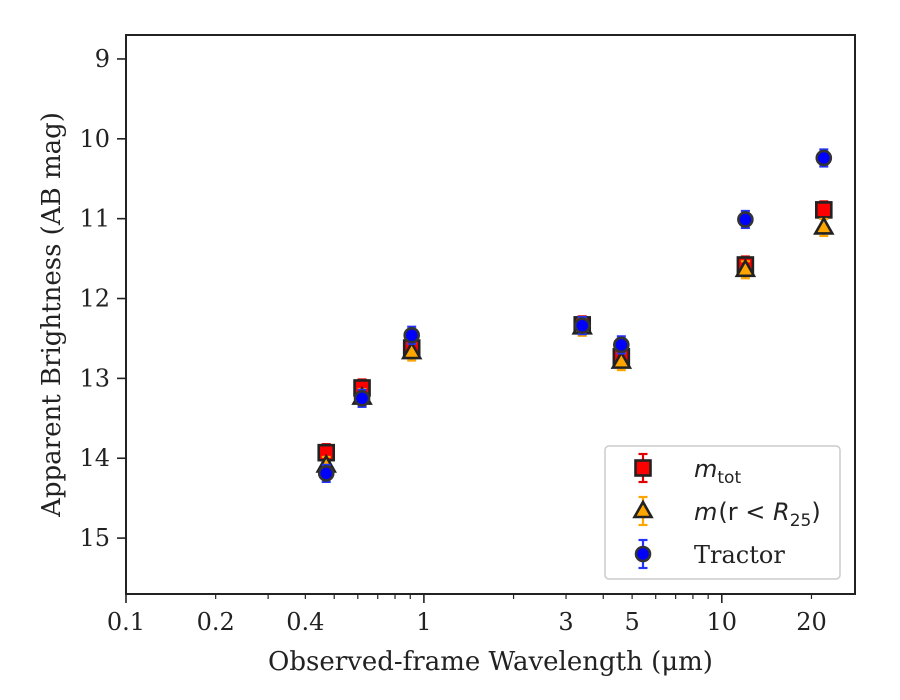 Image resolution: width=900 pixels, height=700 pixels. I want to click on y-tick-label: 12, so click(94, 299).